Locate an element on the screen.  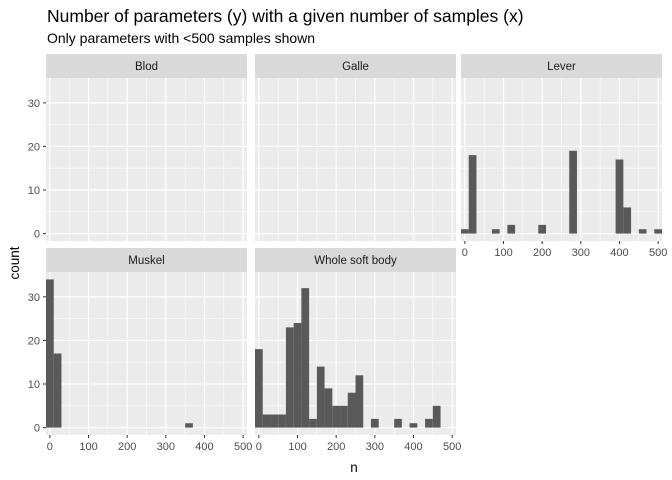
facet-label: Whole soft body is located at coordinates (355, 261).